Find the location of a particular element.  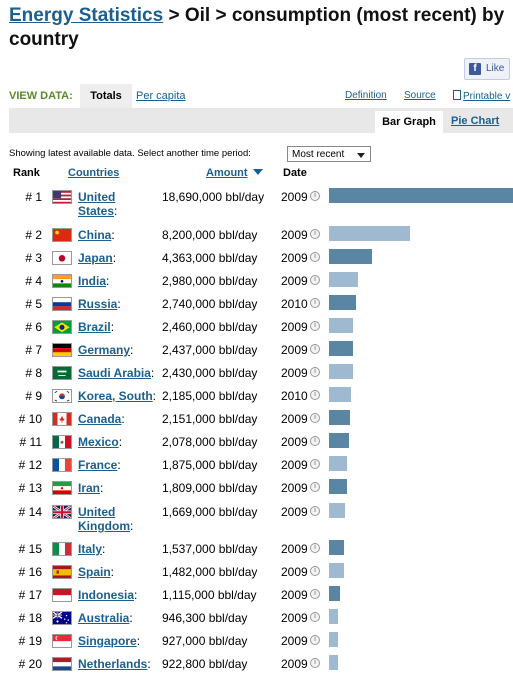

country-link: Japan is located at coordinates (95, 258).